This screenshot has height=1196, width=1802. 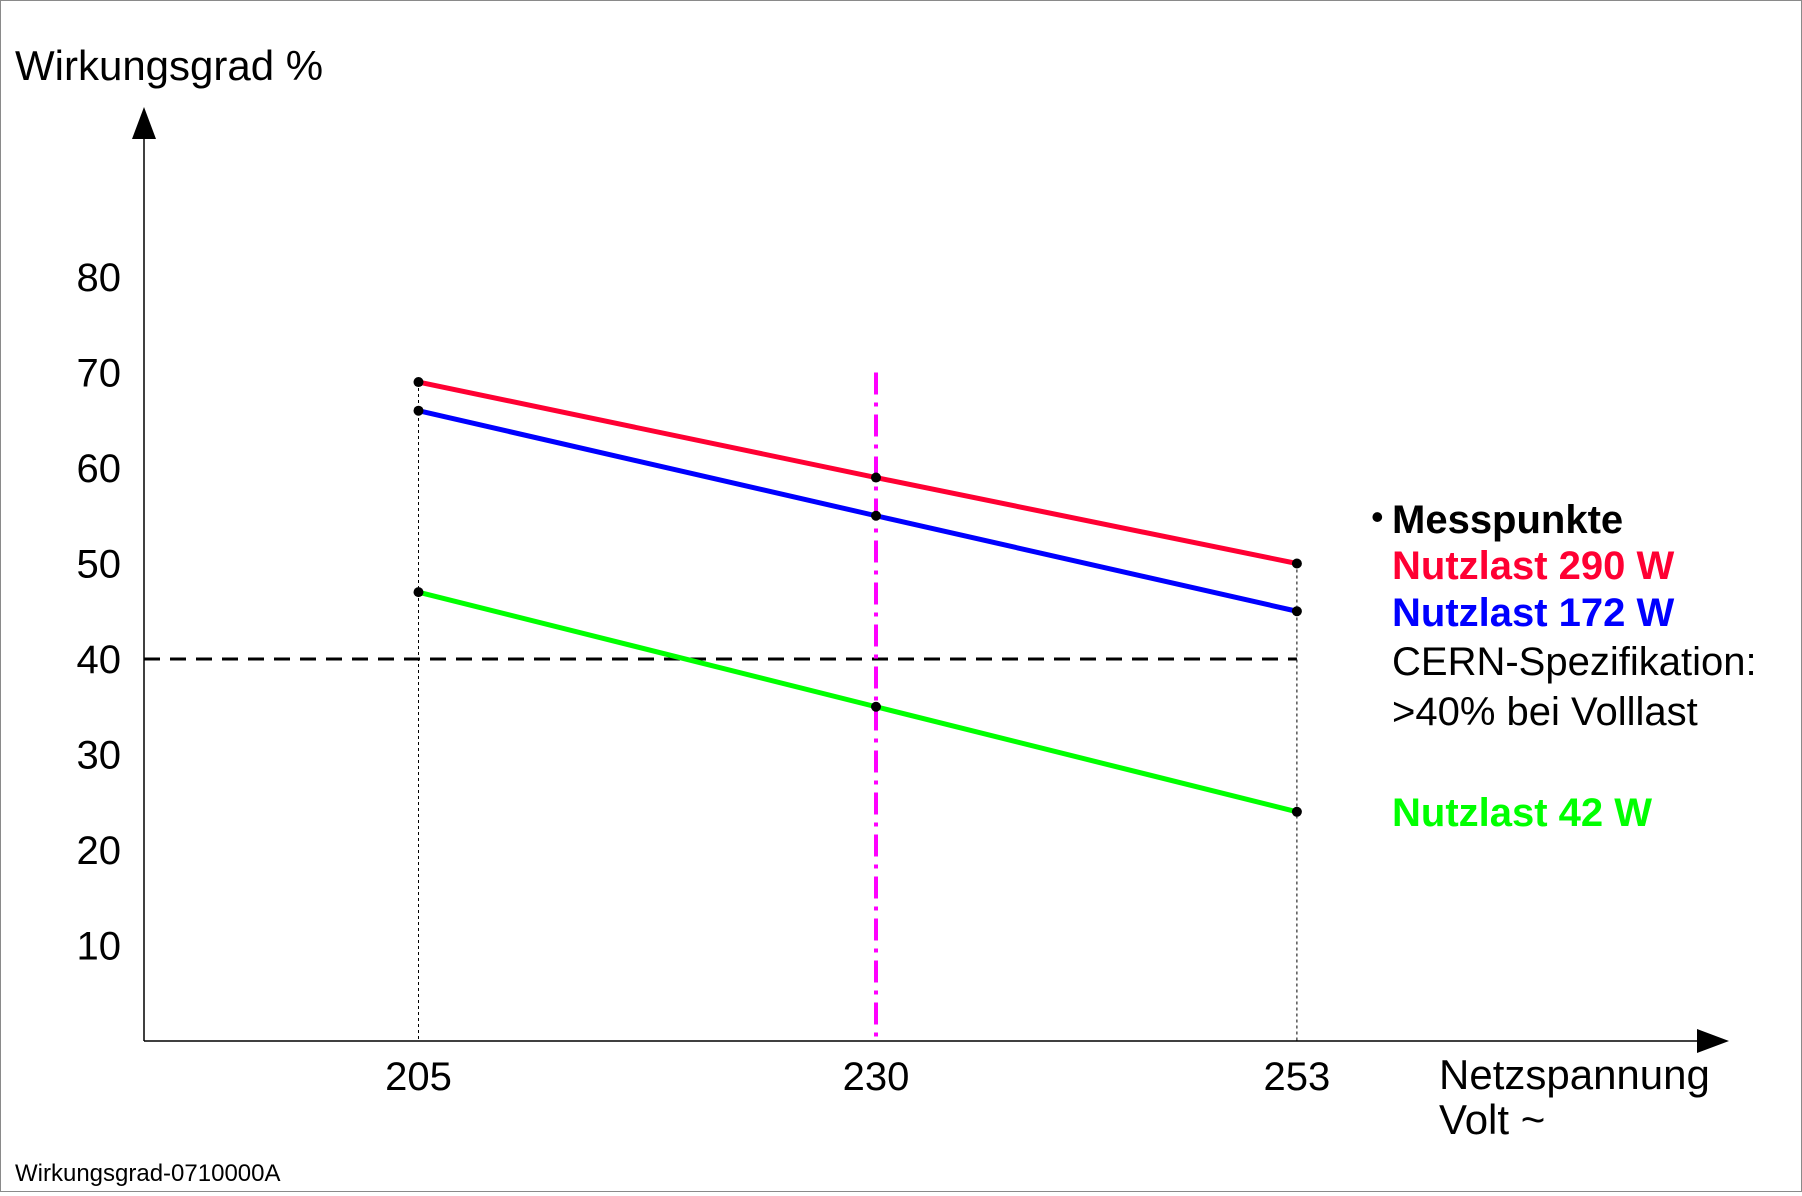 I want to click on x-axis-title-line2: Volt ~, so click(x=1492, y=1119).